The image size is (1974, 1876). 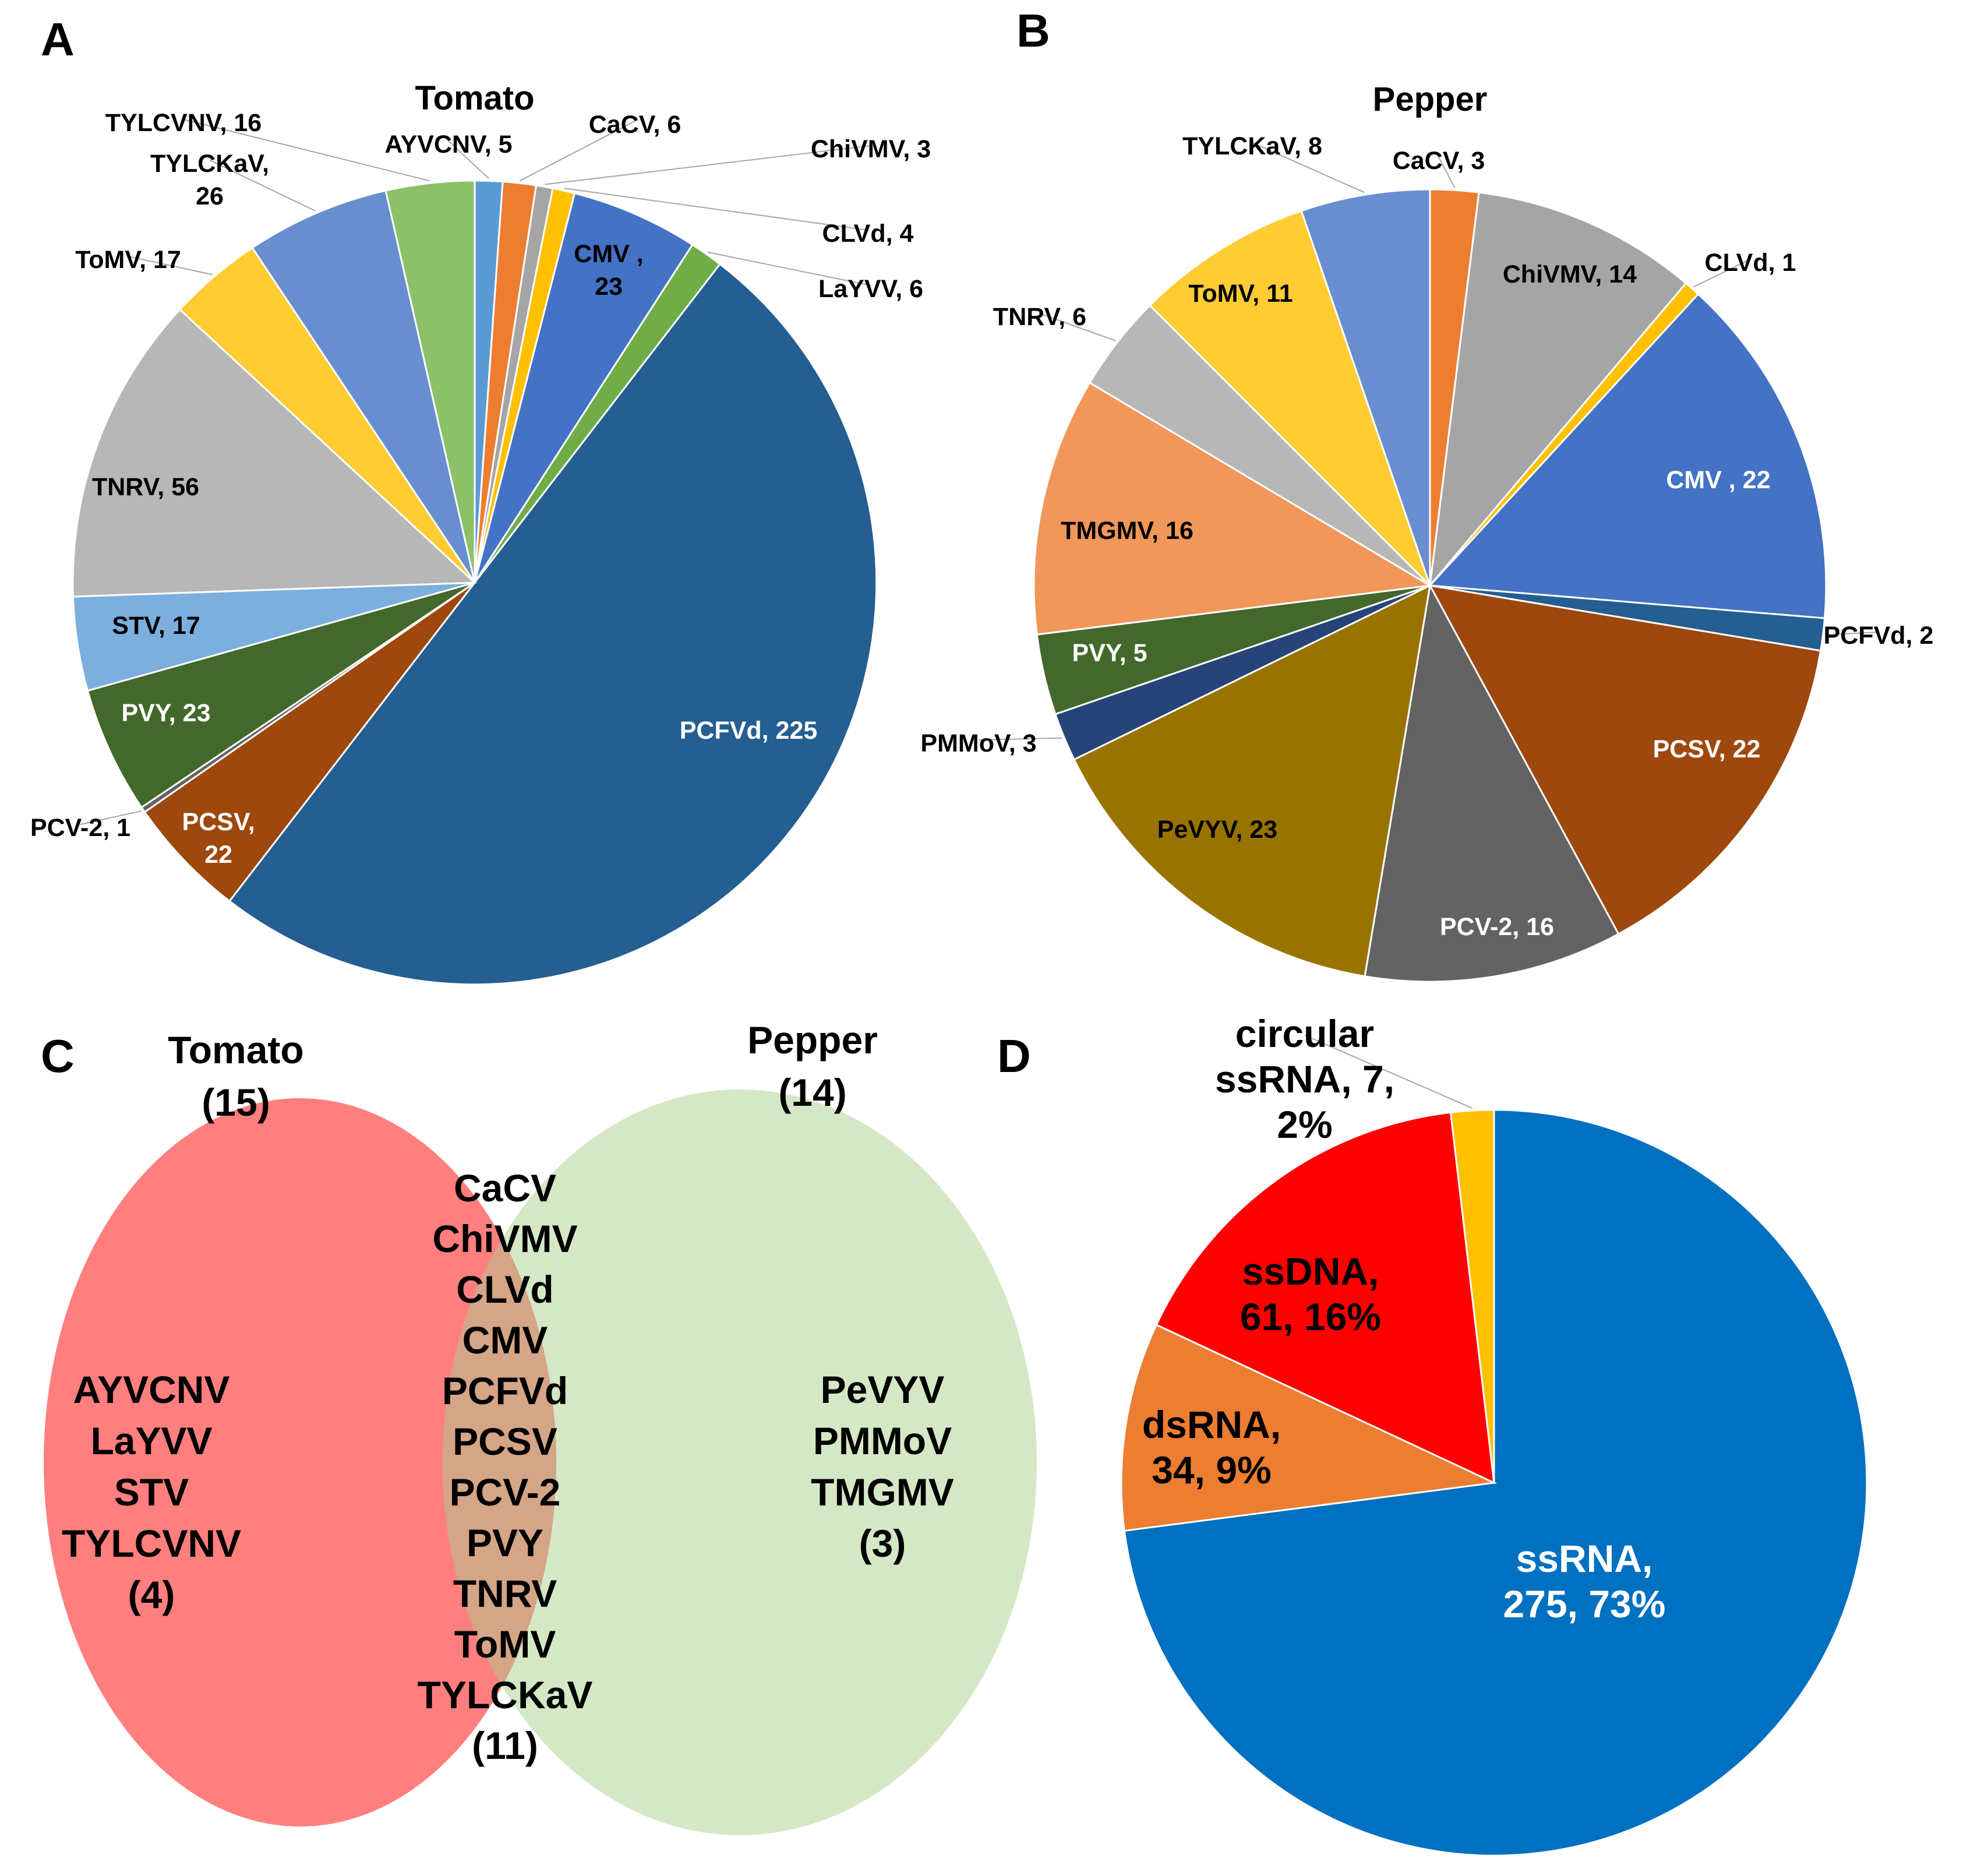 What do you see at coordinates (504, 1238) in the screenshot?
I see `venn-shared-chivmv: ChiVMV` at bounding box center [504, 1238].